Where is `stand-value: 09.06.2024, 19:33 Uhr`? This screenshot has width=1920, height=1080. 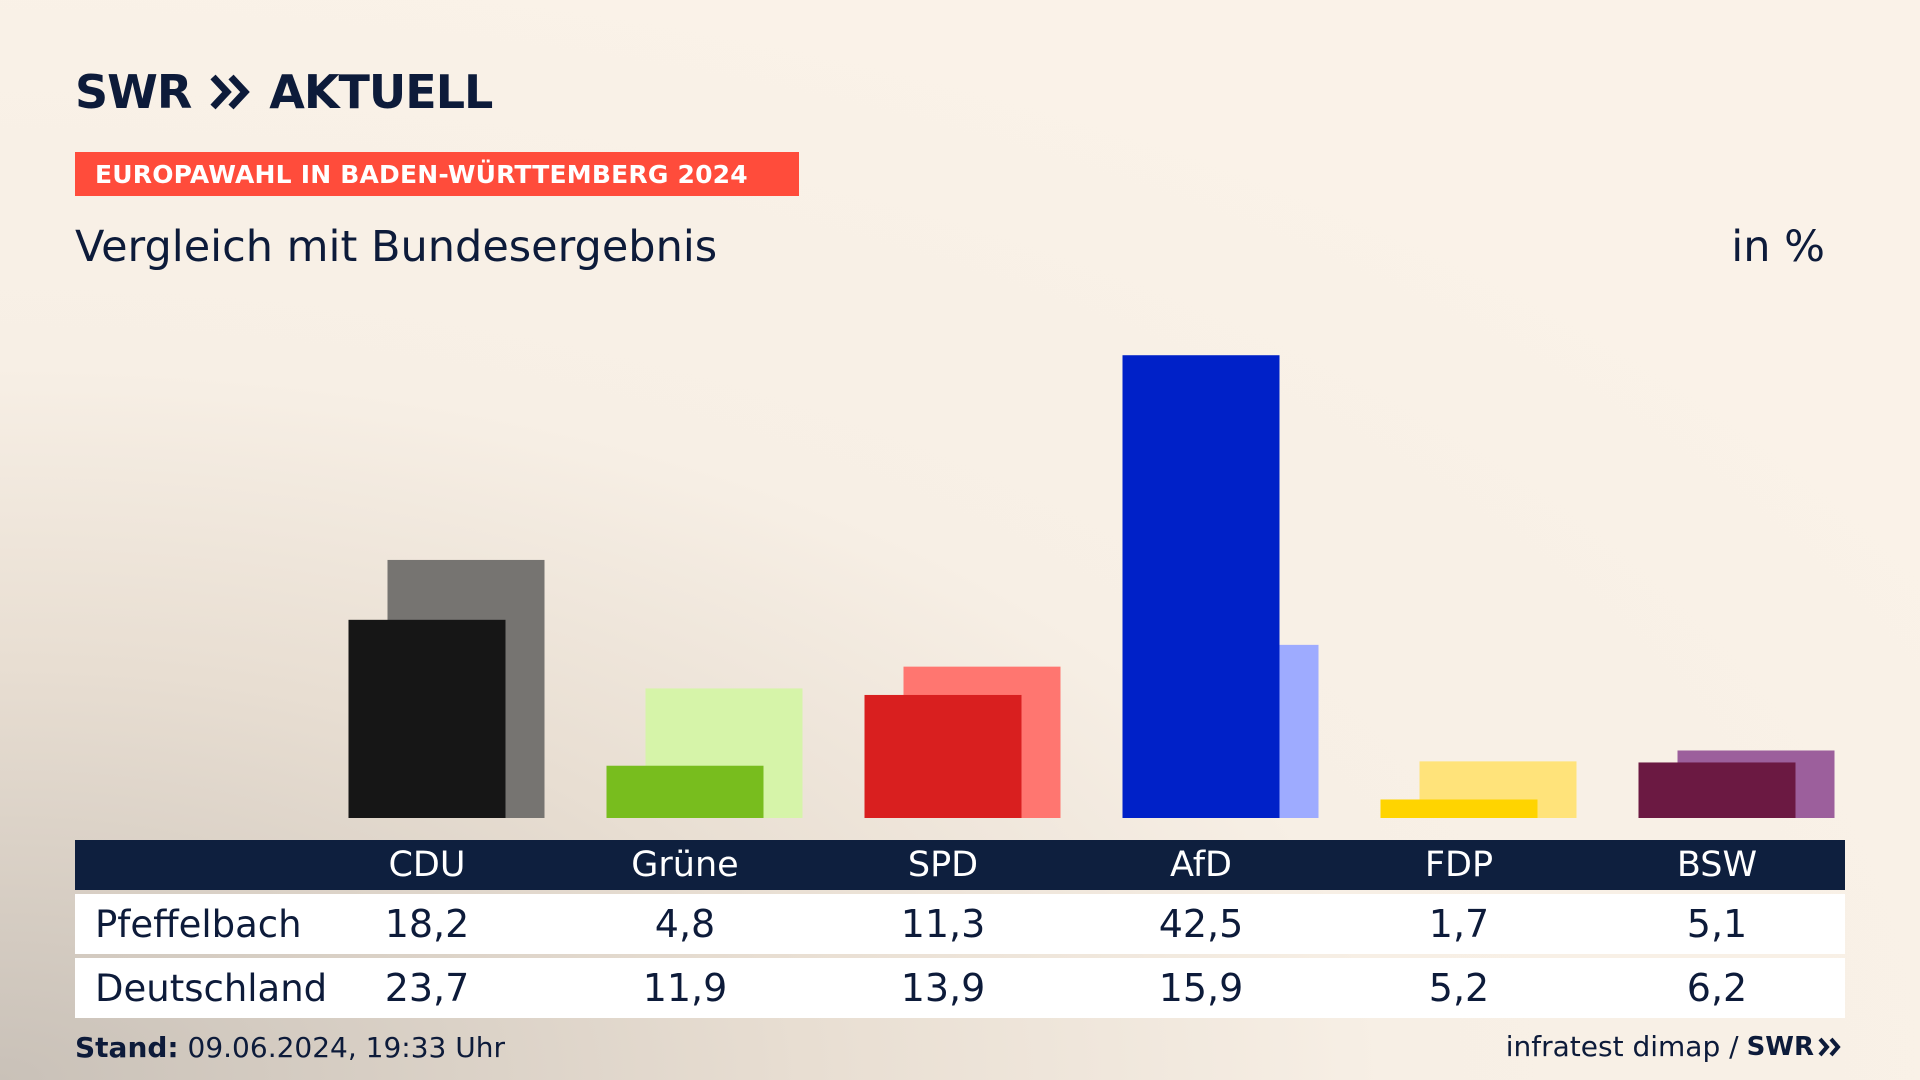
stand-value: 09.06.2024, 19:33 Uhr is located at coordinates (346, 1047).